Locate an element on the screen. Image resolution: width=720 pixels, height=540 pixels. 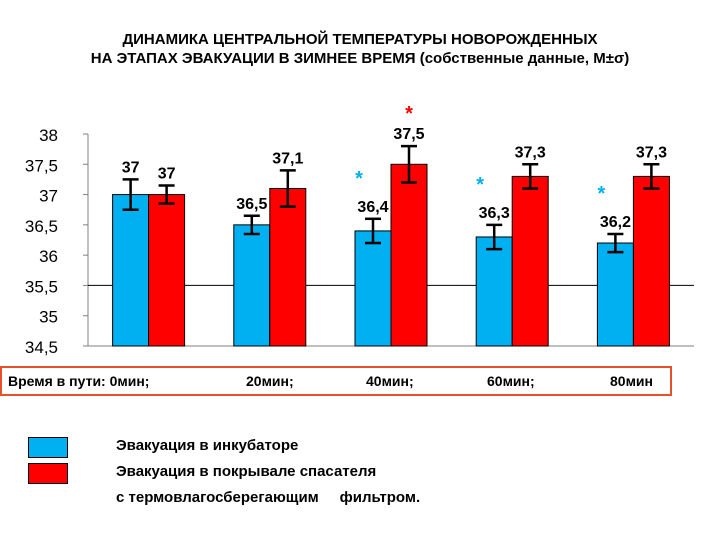
data-label: 37,5 is located at coordinates (408, 134).